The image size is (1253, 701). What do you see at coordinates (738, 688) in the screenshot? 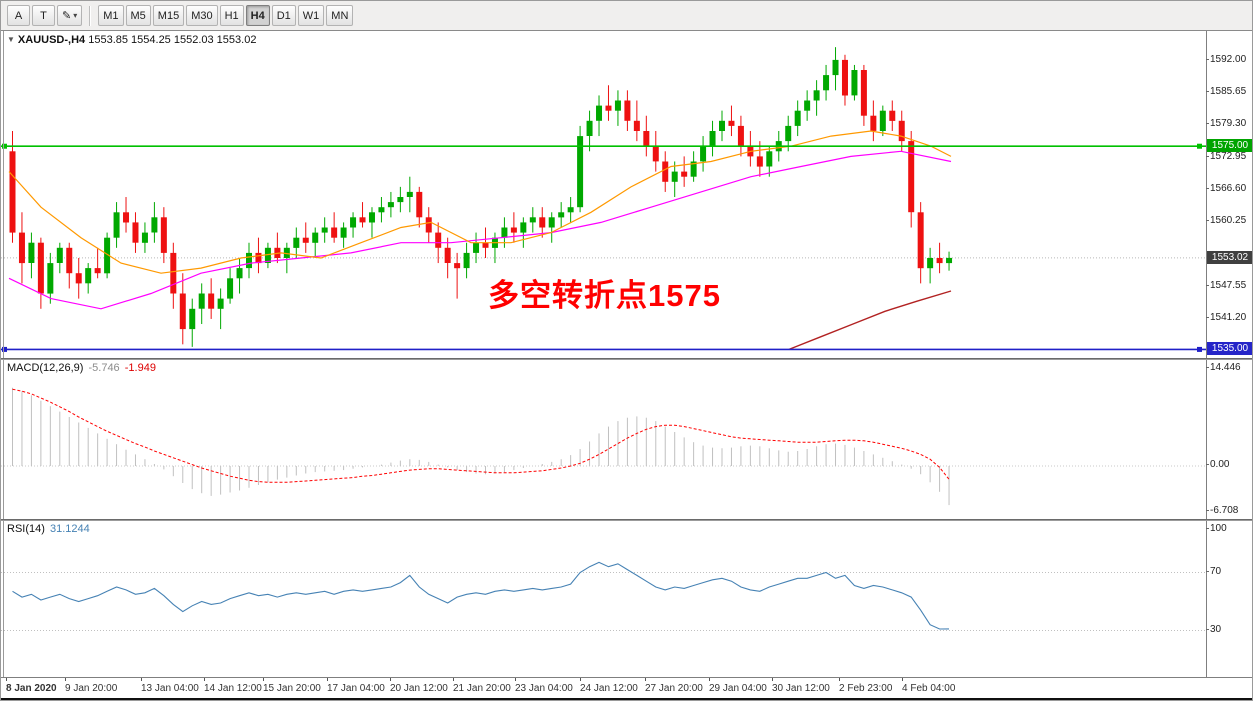
I see `time-axis-label: 29 Jan 04:00` at bounding box center [738, 688].